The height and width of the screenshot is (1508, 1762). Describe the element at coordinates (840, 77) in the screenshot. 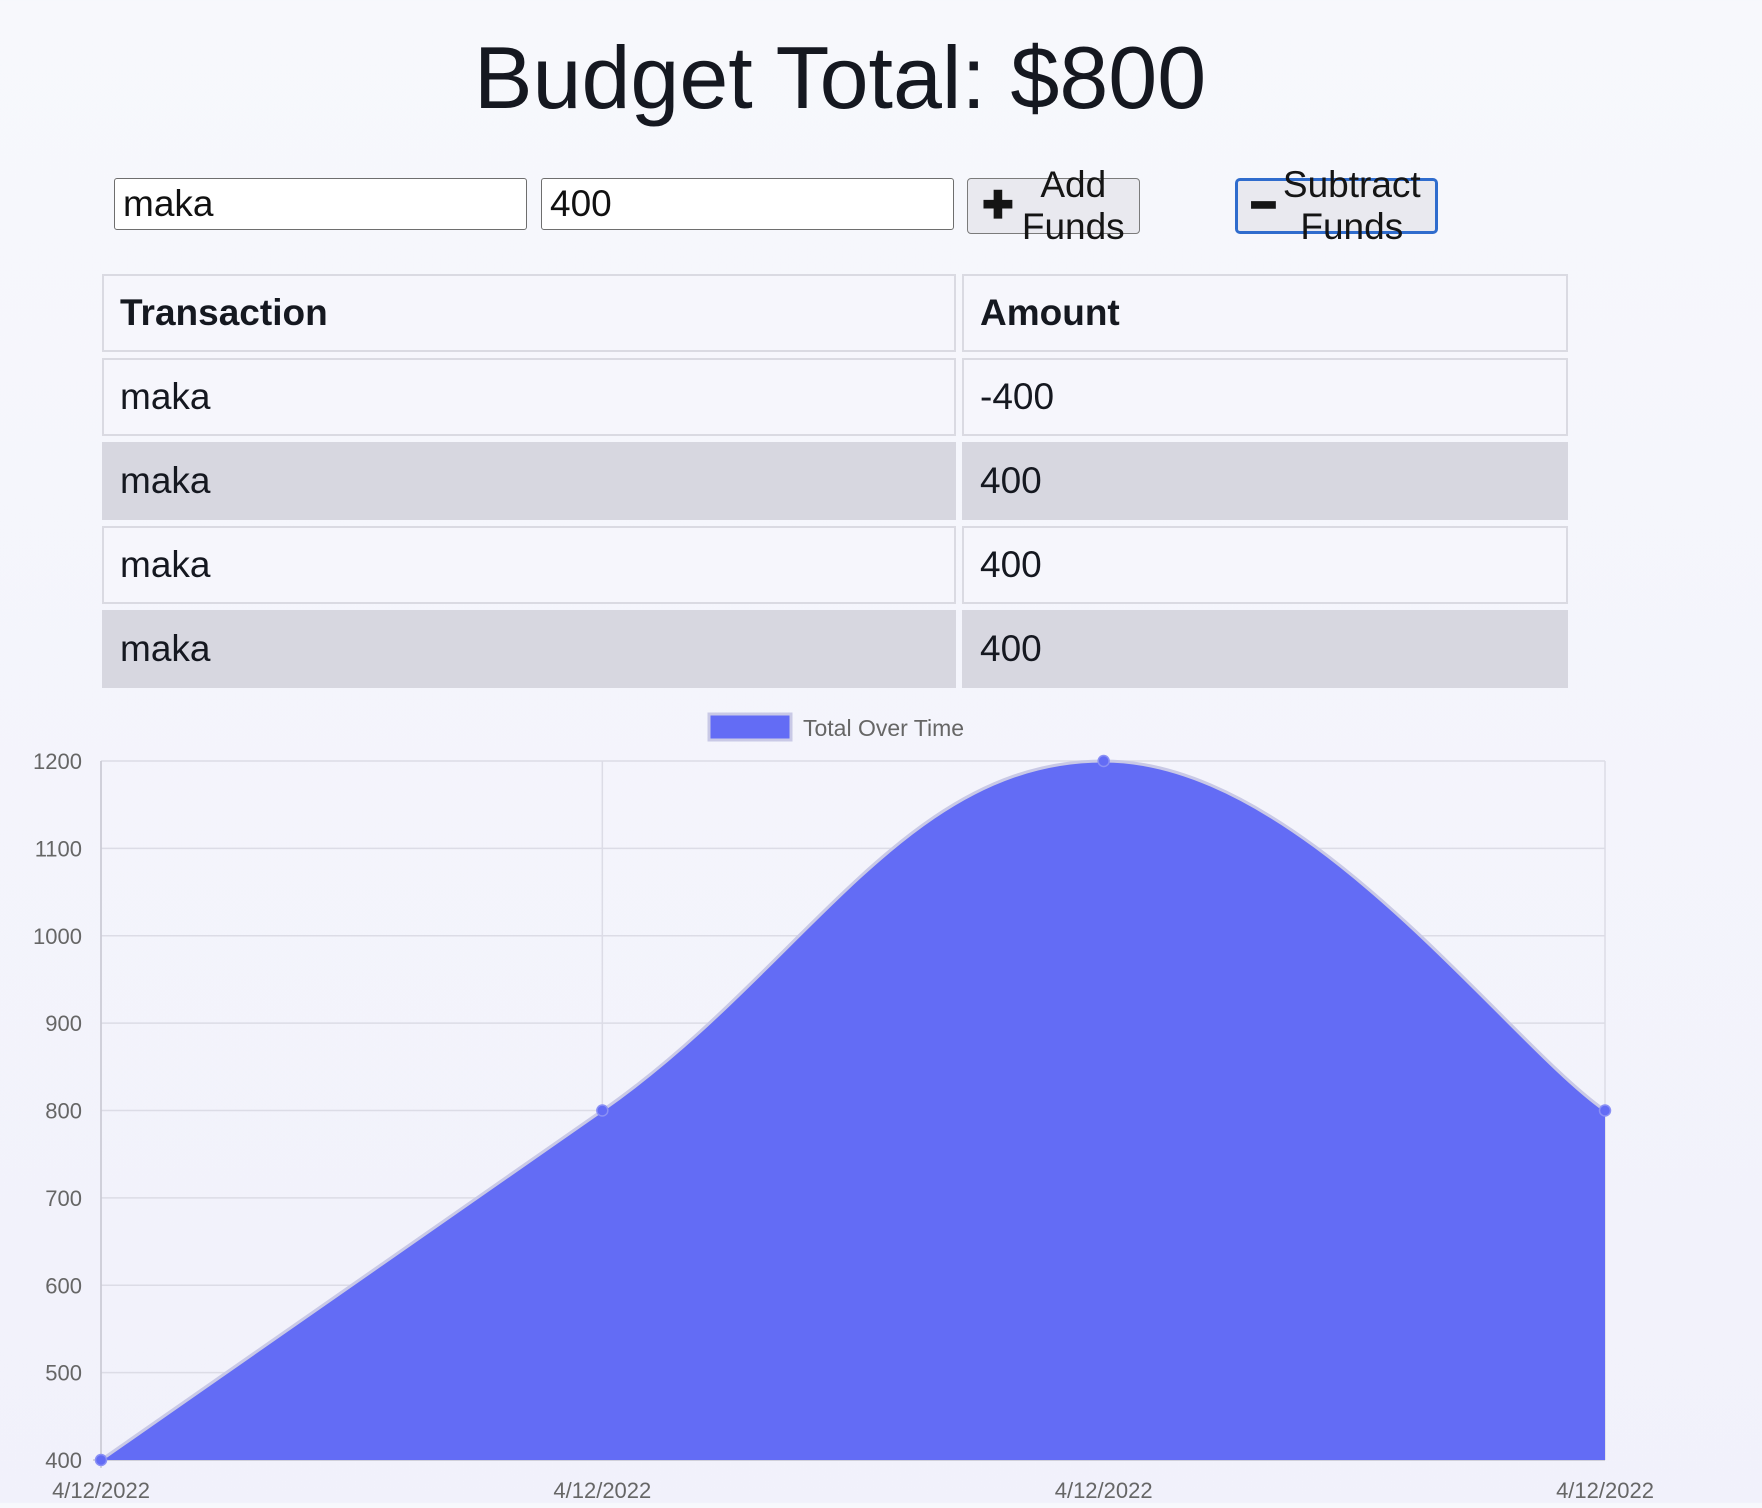

I see `budget-total-title: Budget Total: $800` at that location.